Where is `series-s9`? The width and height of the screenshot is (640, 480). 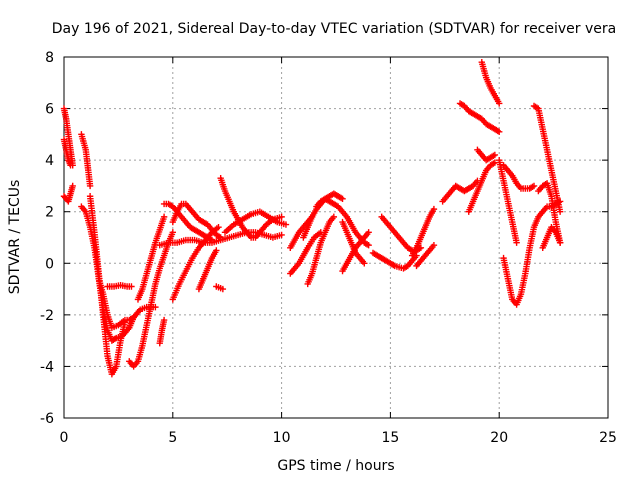 series-s9 is located at coordinates (151, 299).